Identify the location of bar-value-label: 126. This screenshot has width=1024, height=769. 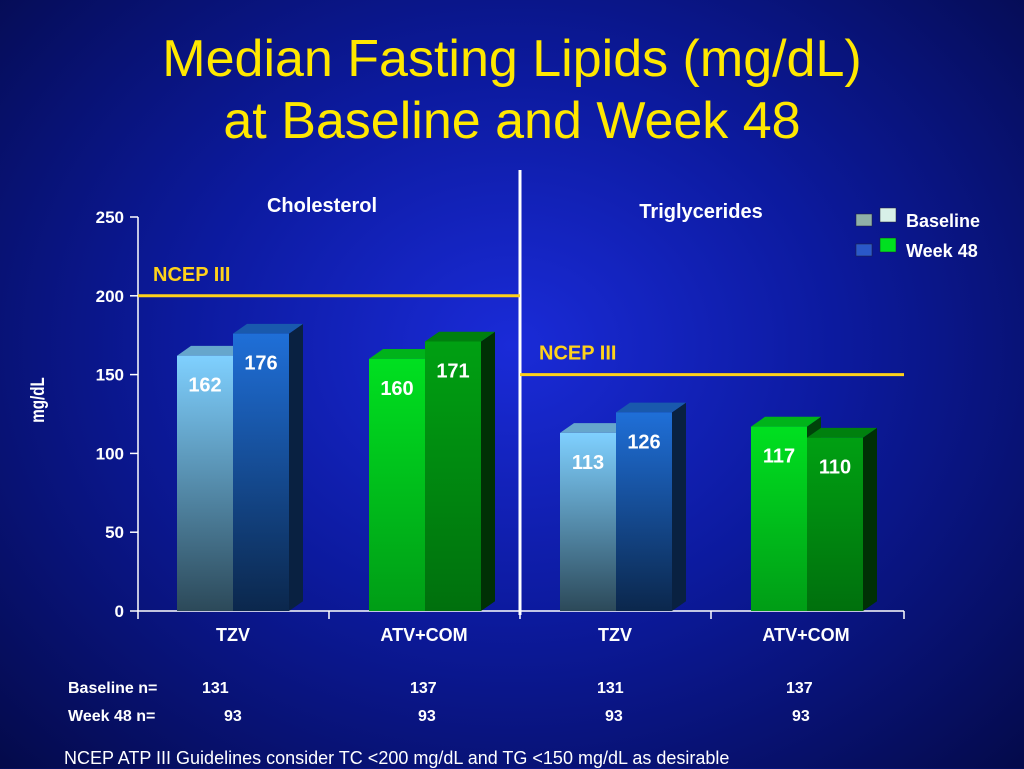
(643, 442).